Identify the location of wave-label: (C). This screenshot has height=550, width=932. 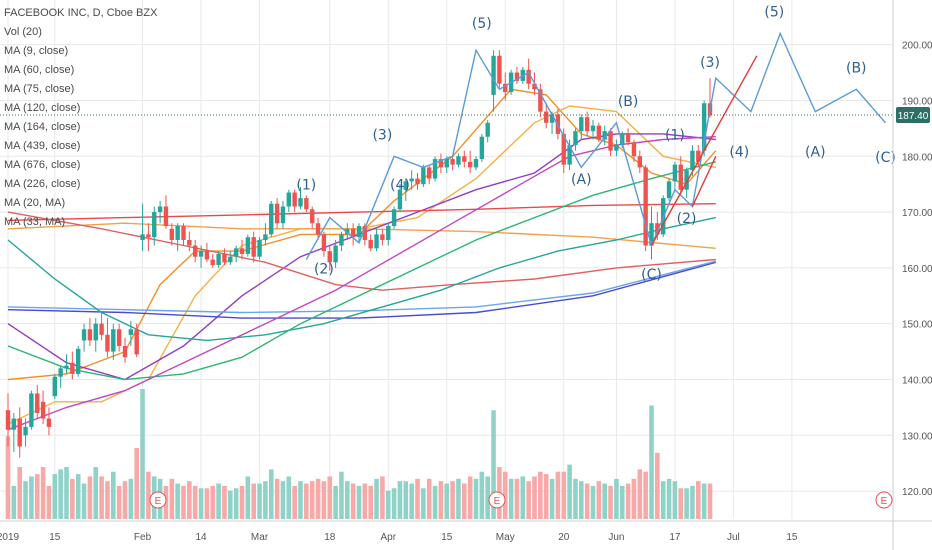
(651, 275).